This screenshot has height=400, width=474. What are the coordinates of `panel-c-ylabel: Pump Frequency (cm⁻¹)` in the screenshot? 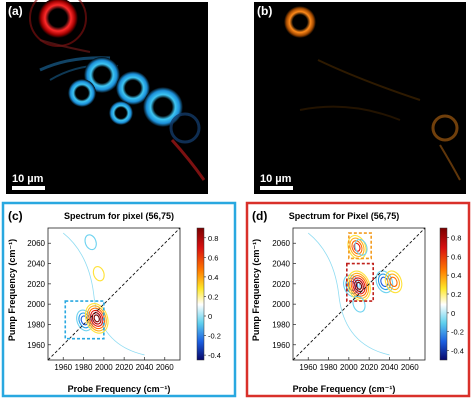 It's located at (12, 290).